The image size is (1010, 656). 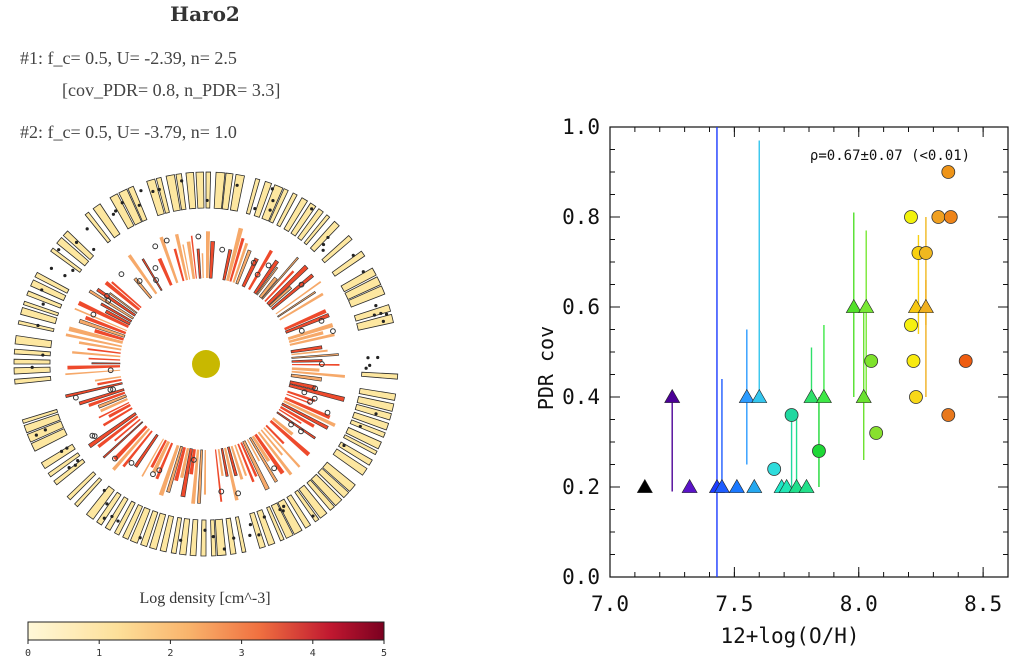 What do you see at coordinates (171, 90) in the screenshot?
I see `parameter-line-2: [cov_PDR= 0.8, n_PDR= 3.3]` at bounding box center [171, 90].